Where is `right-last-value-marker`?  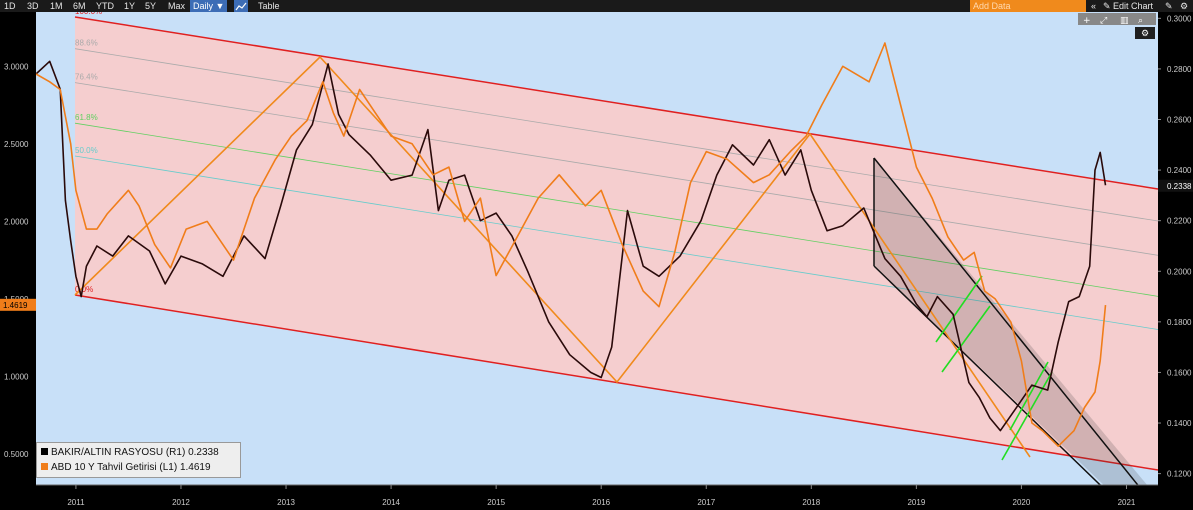 right-last-value-marker is located at coordinates (1175, 185).